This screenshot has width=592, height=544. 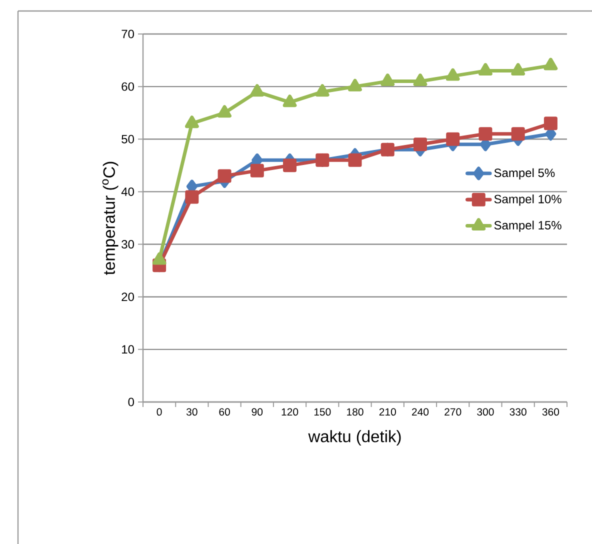 What do you see at coordinates (128, 297) in the screenshot?
I see `y-tick-label: 20` at bounding box center [128, 297].